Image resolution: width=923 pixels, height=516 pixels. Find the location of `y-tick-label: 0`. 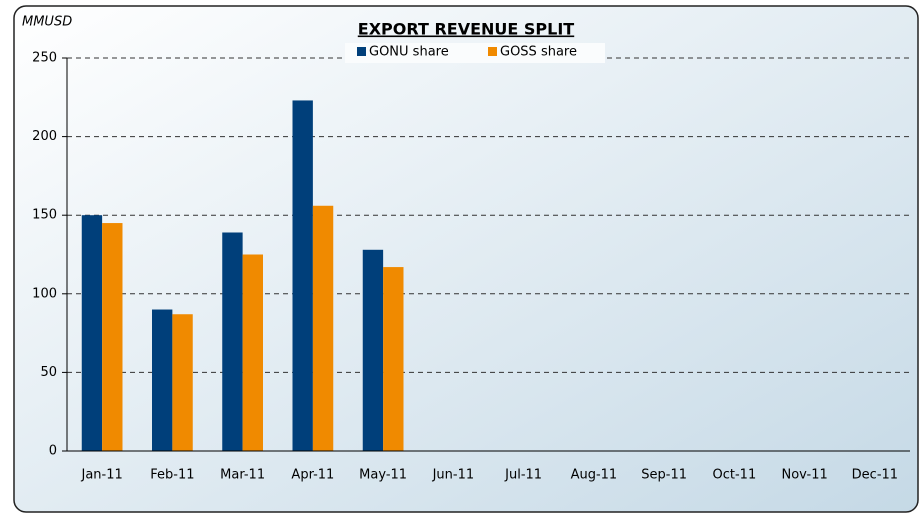

y-tick-label: 0 is located at coordinates (53, 451).